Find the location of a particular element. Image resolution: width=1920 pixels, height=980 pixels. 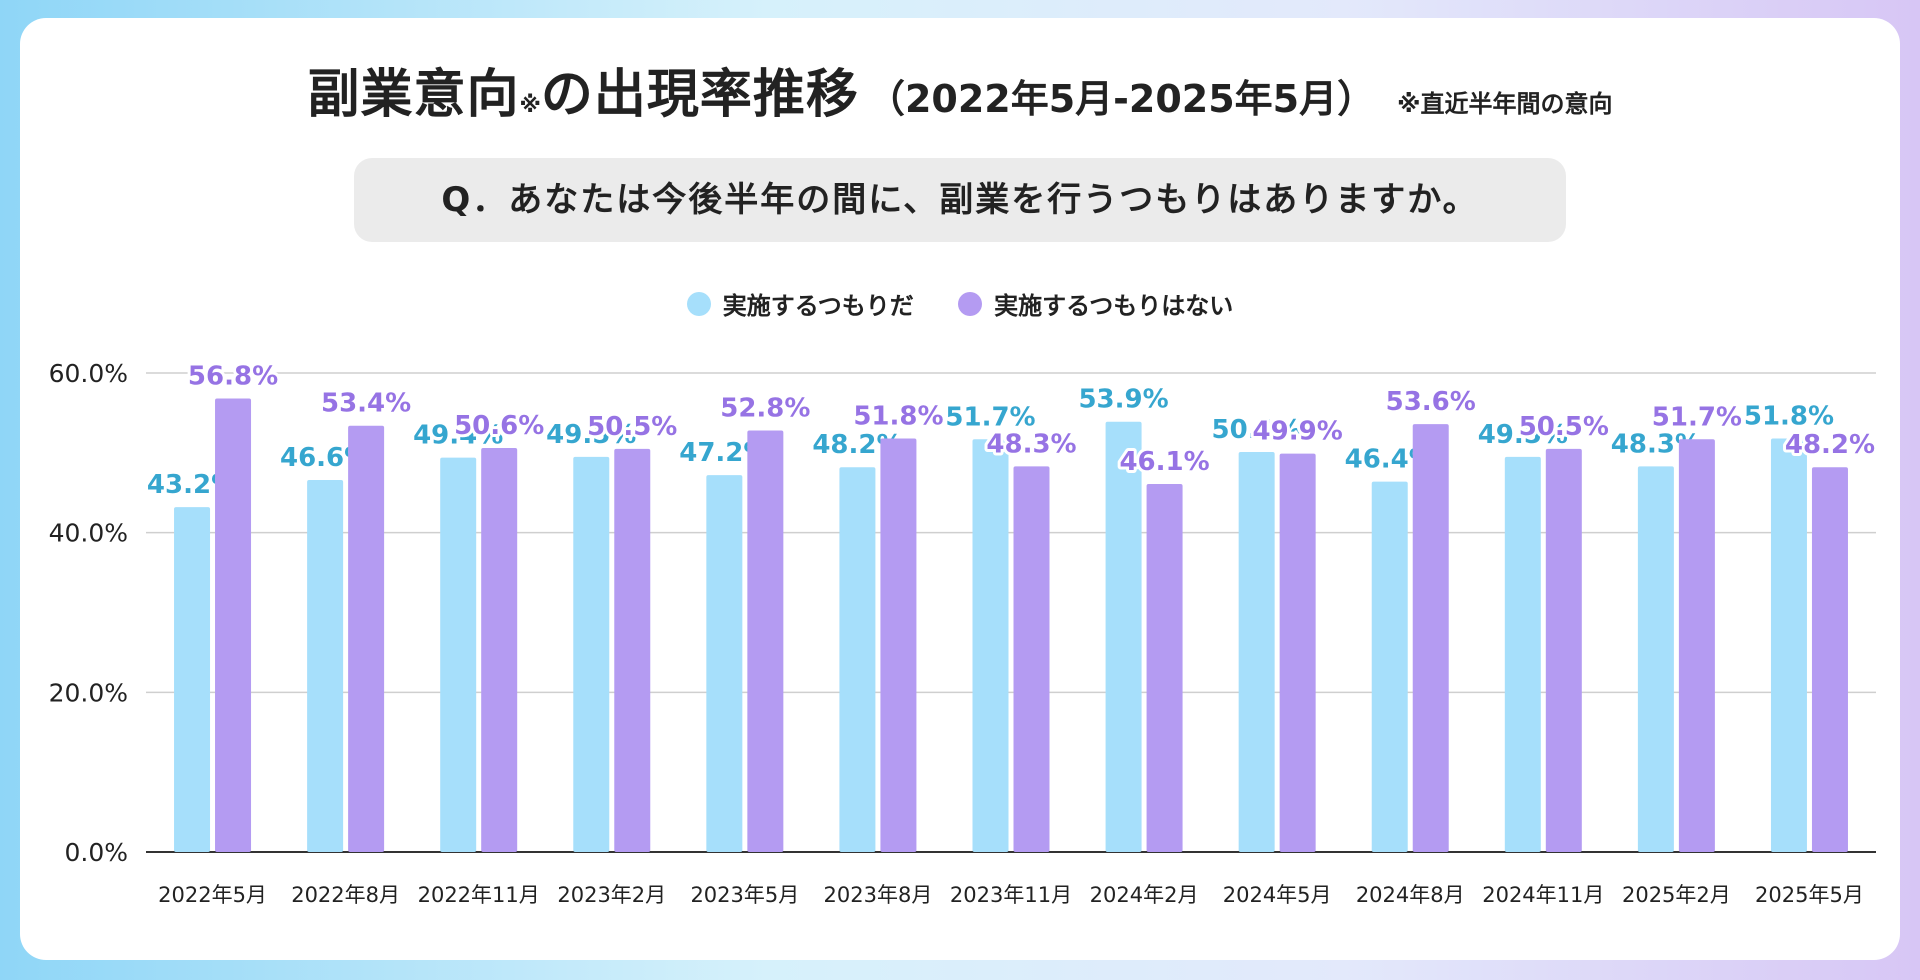

x-tick-label: 2024年5月 is located at coordinates (1277, 895).